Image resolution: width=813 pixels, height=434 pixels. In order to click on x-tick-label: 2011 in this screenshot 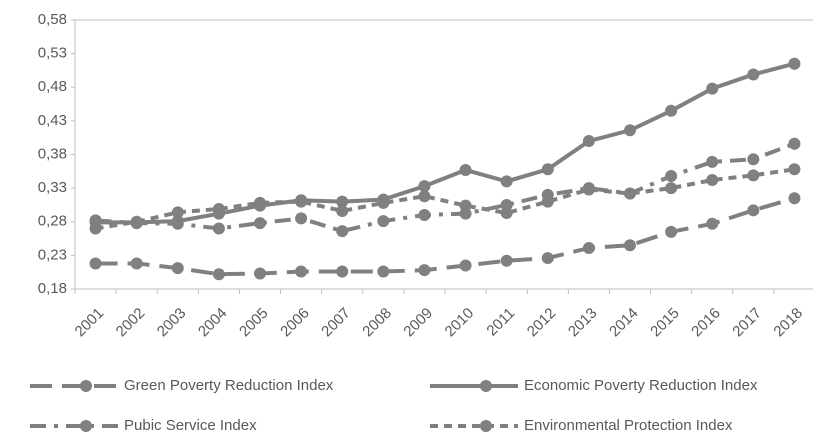, I will do `click(500, 322)`.